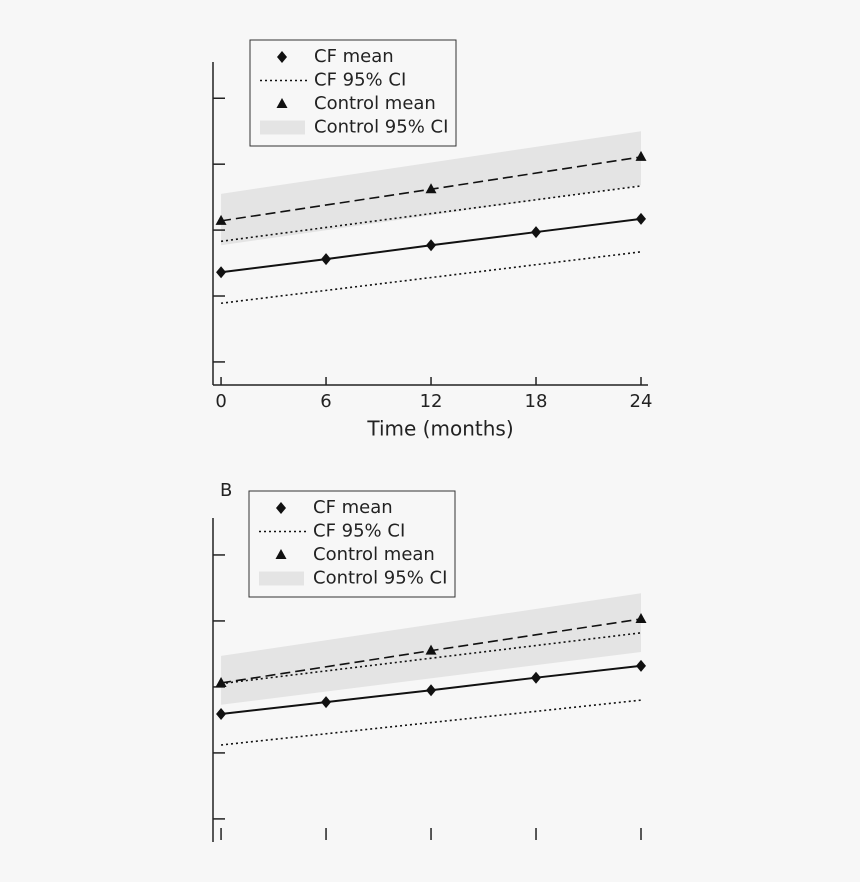 The image size is (860, 882). Describe the element at coordinates (220, 401) in the screenshot. I see `x-tick-label: 0` at that location.